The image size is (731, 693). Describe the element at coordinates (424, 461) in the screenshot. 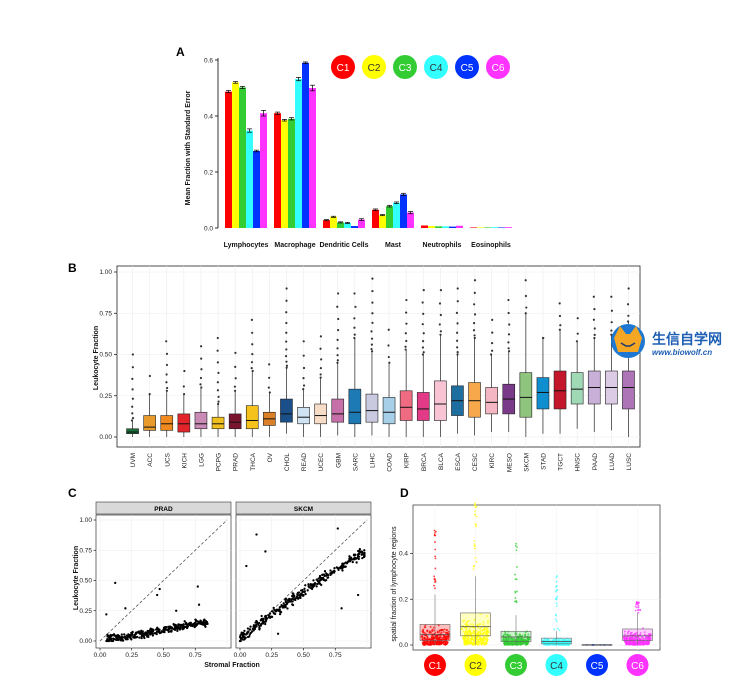

I see `panel-b-category-label: BRCA` at that location.